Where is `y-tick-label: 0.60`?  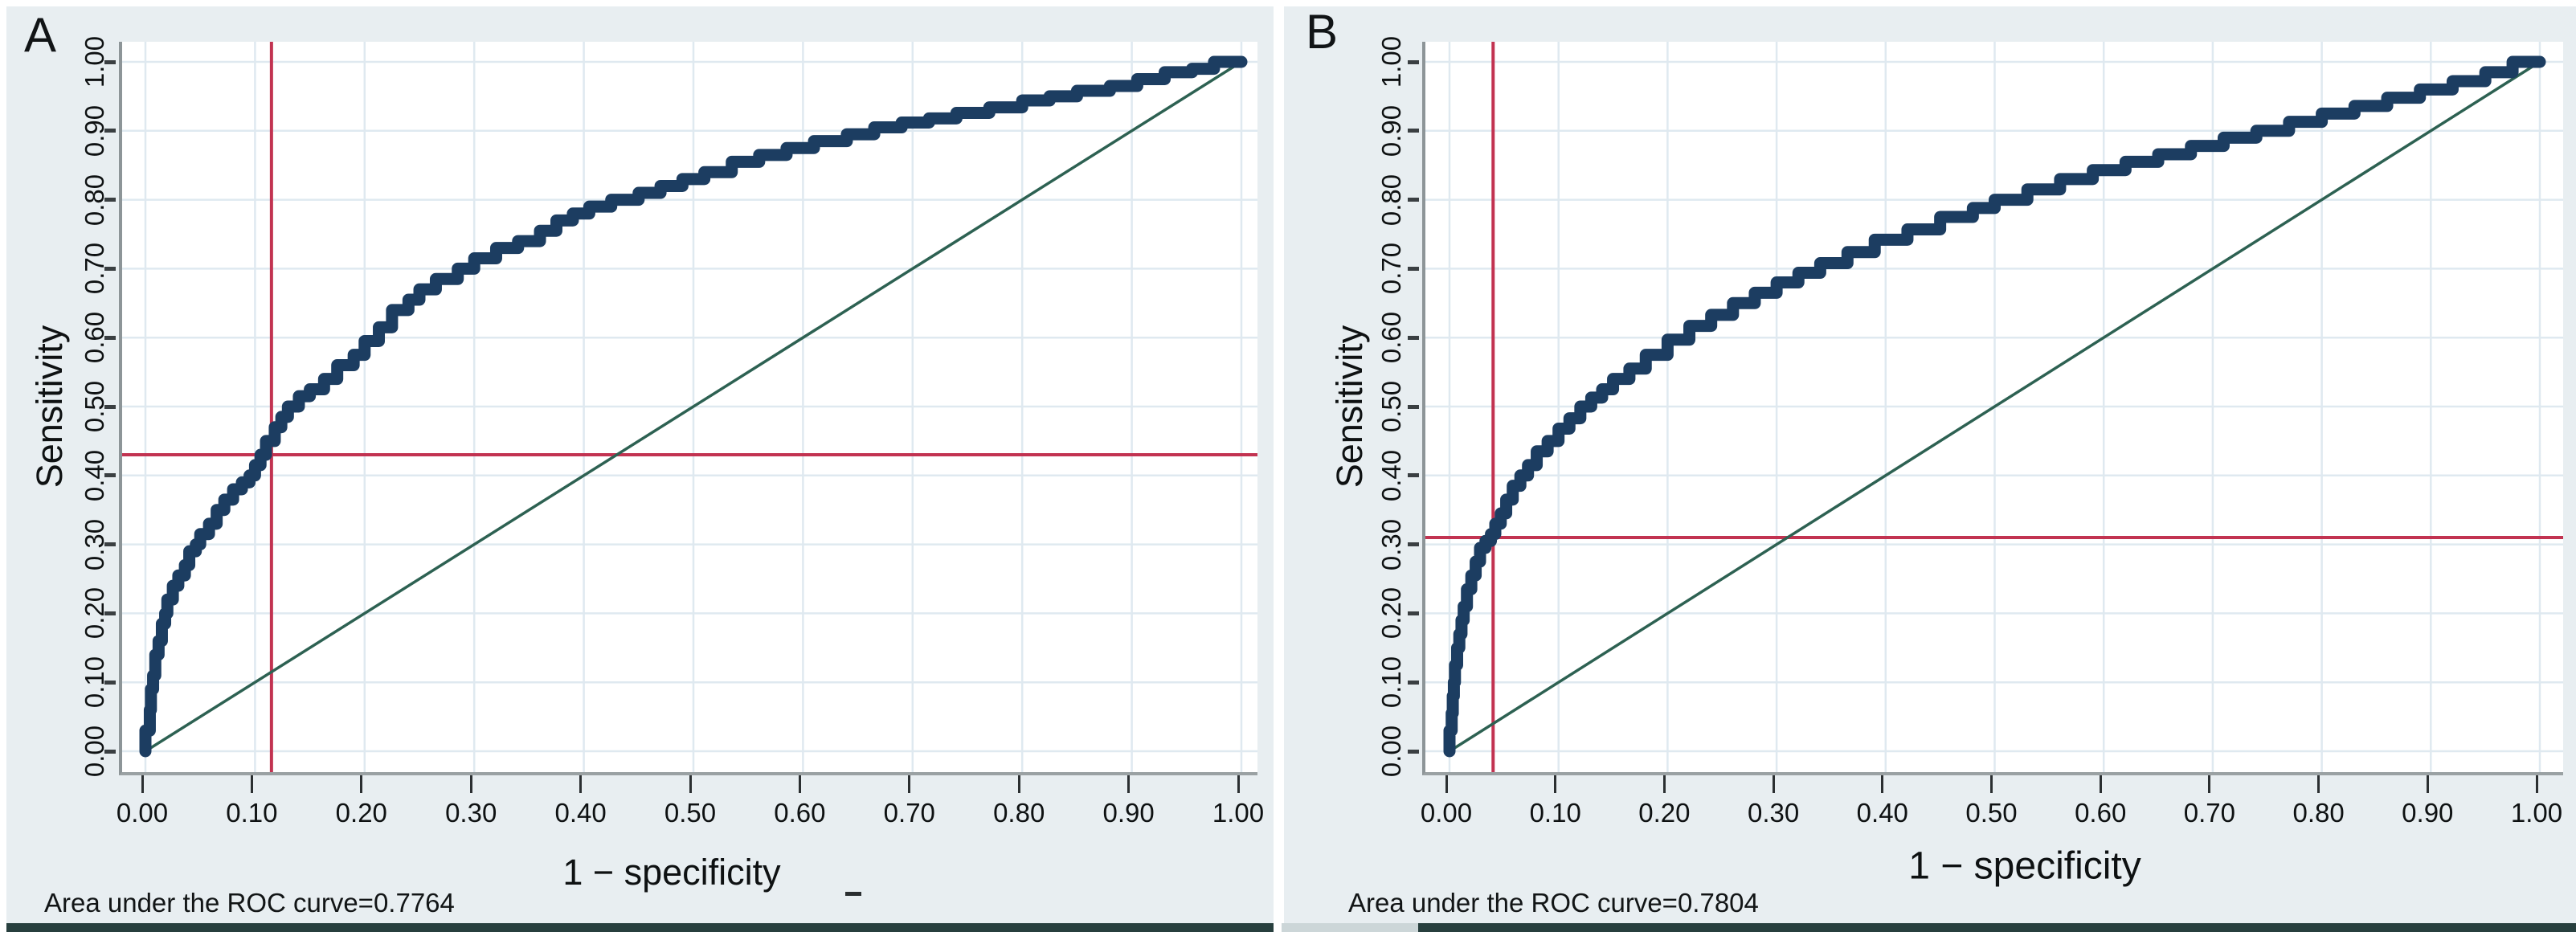 y-tick-label: 0.60 is located at coordinates (94, 338).